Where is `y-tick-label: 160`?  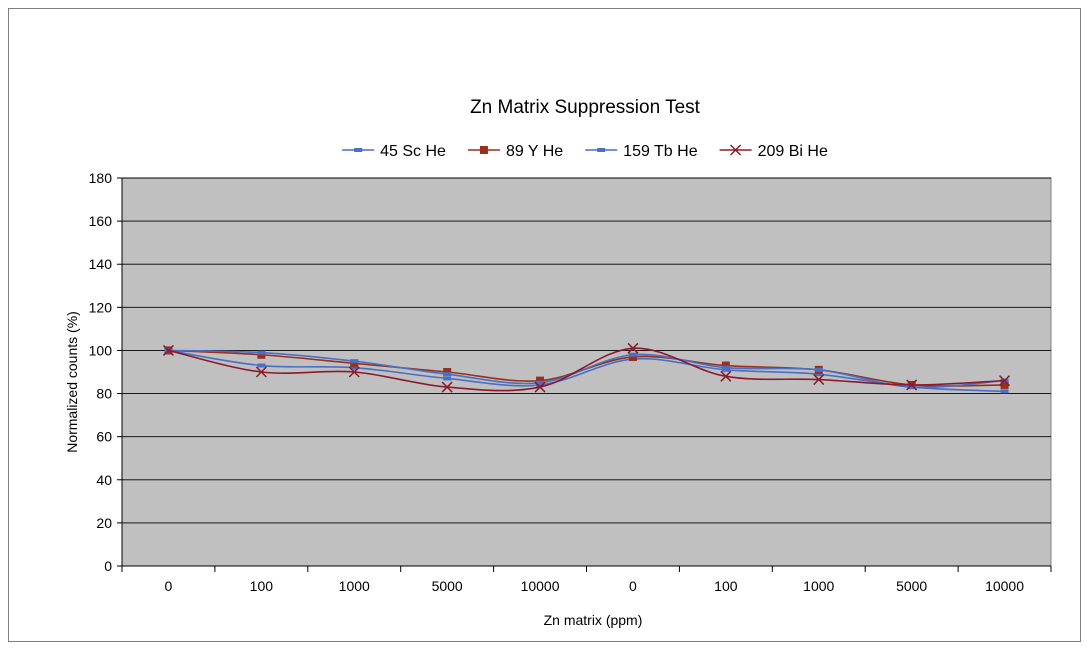 y-tick-label: 160 is located at coordinates (101, 221).